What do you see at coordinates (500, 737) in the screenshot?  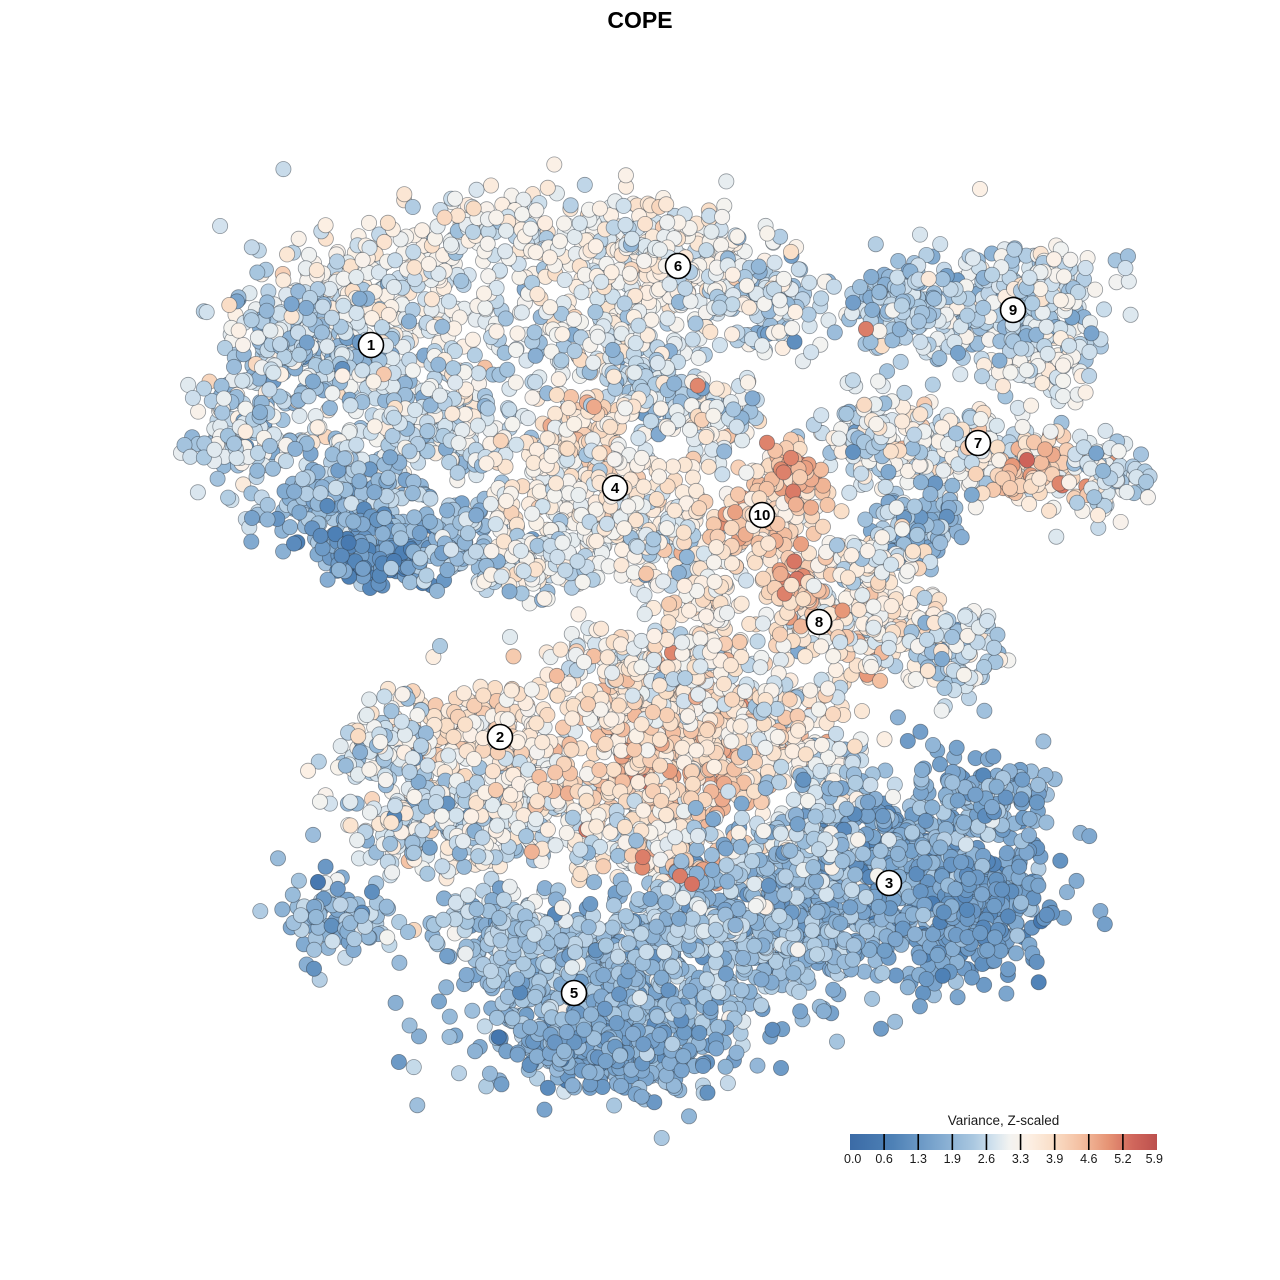 I see `cluster-label-2: 2` at bounding box center [500, 737].